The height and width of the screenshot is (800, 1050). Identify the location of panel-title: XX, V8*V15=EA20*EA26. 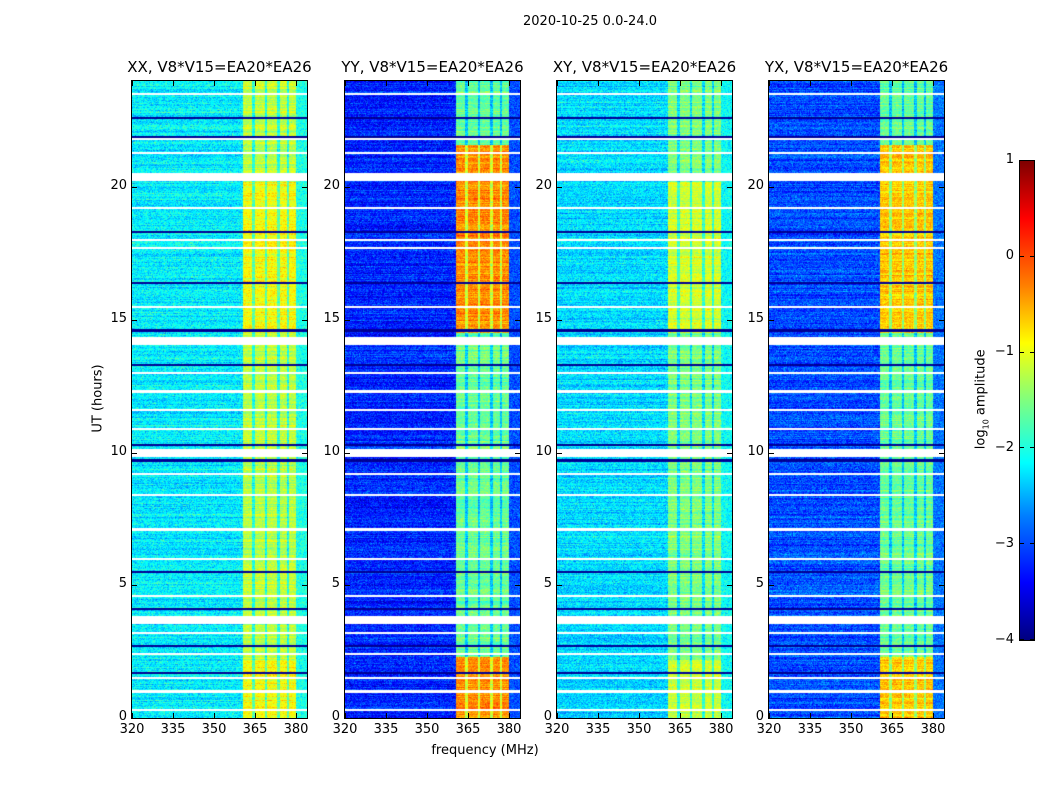
(219, 67).